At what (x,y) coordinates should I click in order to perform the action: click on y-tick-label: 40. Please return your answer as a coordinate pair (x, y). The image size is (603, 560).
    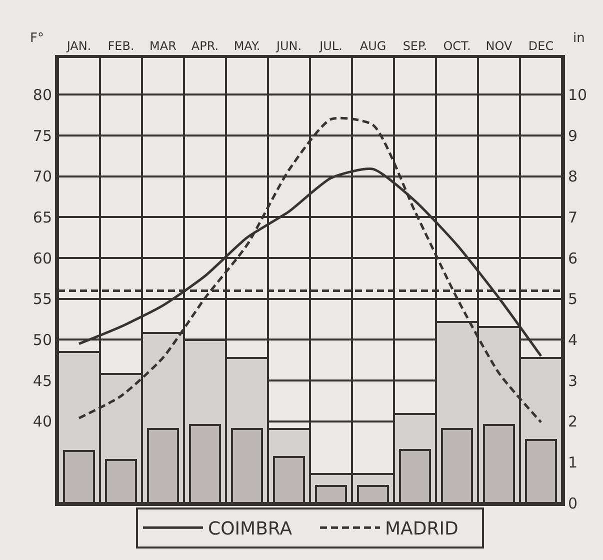
    Looking at the image, I should click on (42, 421).